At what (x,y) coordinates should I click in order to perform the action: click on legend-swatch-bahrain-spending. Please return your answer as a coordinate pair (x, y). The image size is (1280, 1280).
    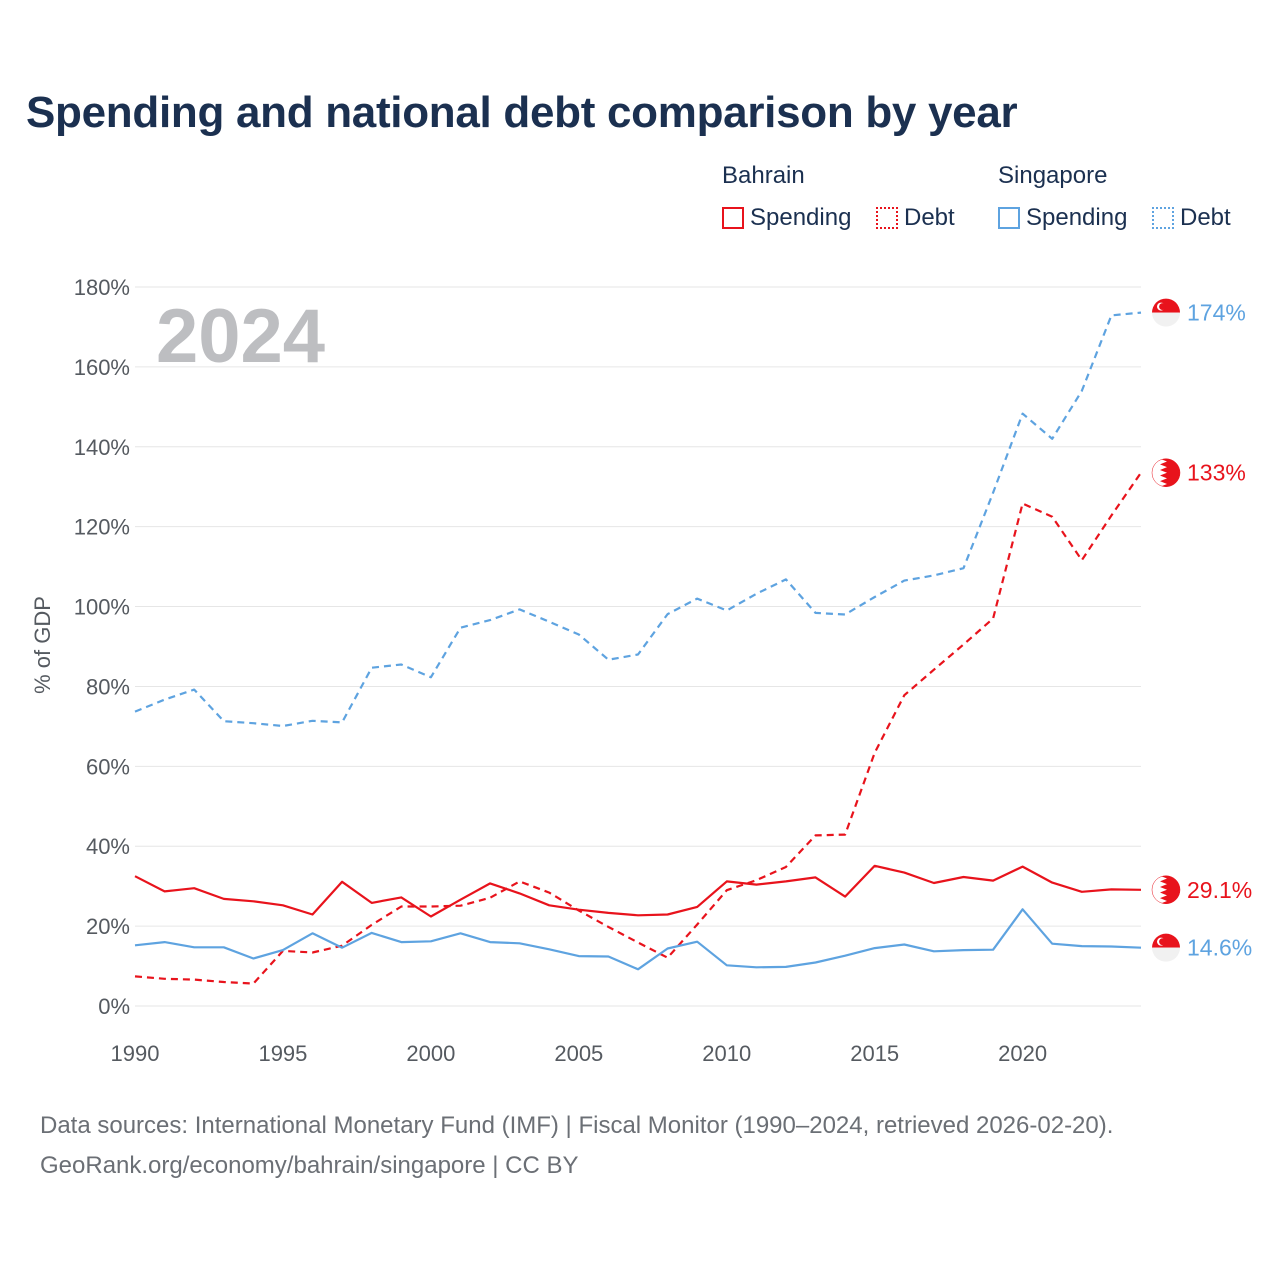
    Looking at the image, I should click on (733, 218).